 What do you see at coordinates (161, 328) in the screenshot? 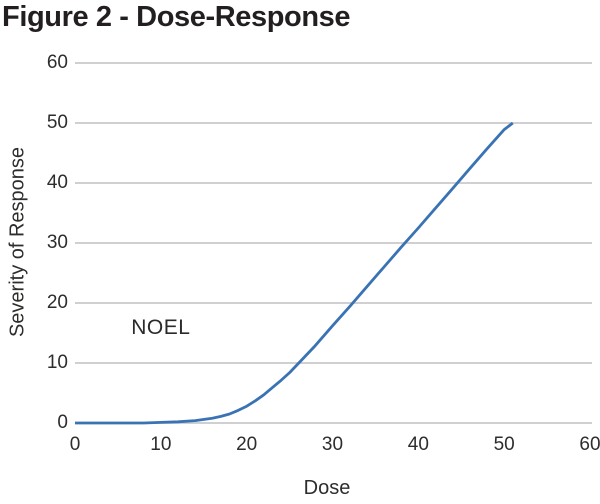
I see `noel-annotation: NOEL` at bounding box center [161, 328].